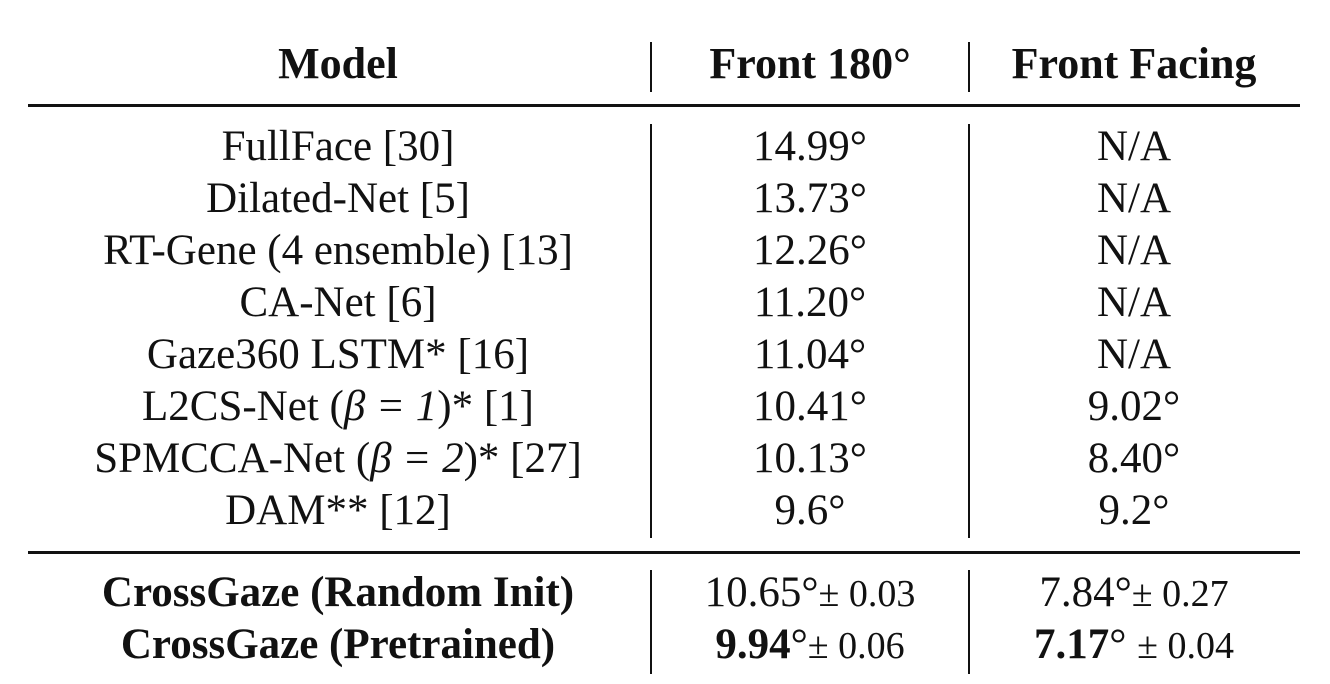 The image size is (1330, 684). What do you see at coordinates (810, 302) in the screenshot?
I see `row-front-180: 11.20°` at bounding box center [810, 302].